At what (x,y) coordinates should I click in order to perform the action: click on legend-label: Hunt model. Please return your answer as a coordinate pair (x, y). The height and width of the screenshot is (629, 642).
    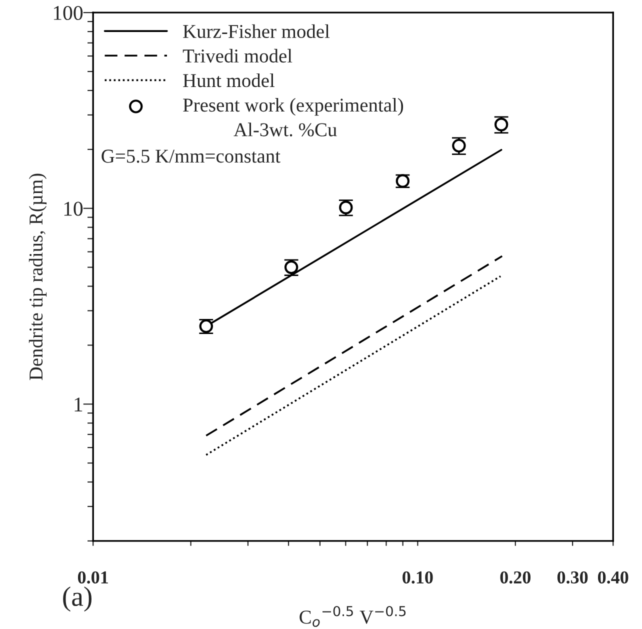
    Looking at the image, I should click on (228, 80).